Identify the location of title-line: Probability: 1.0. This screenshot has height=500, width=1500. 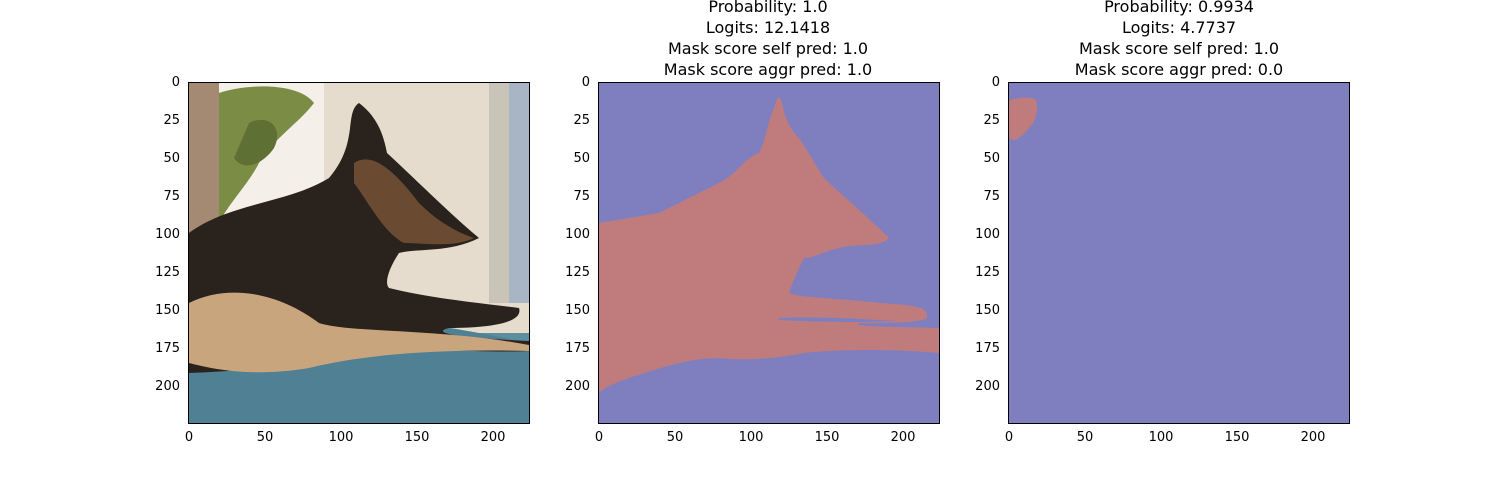
(768, 8).